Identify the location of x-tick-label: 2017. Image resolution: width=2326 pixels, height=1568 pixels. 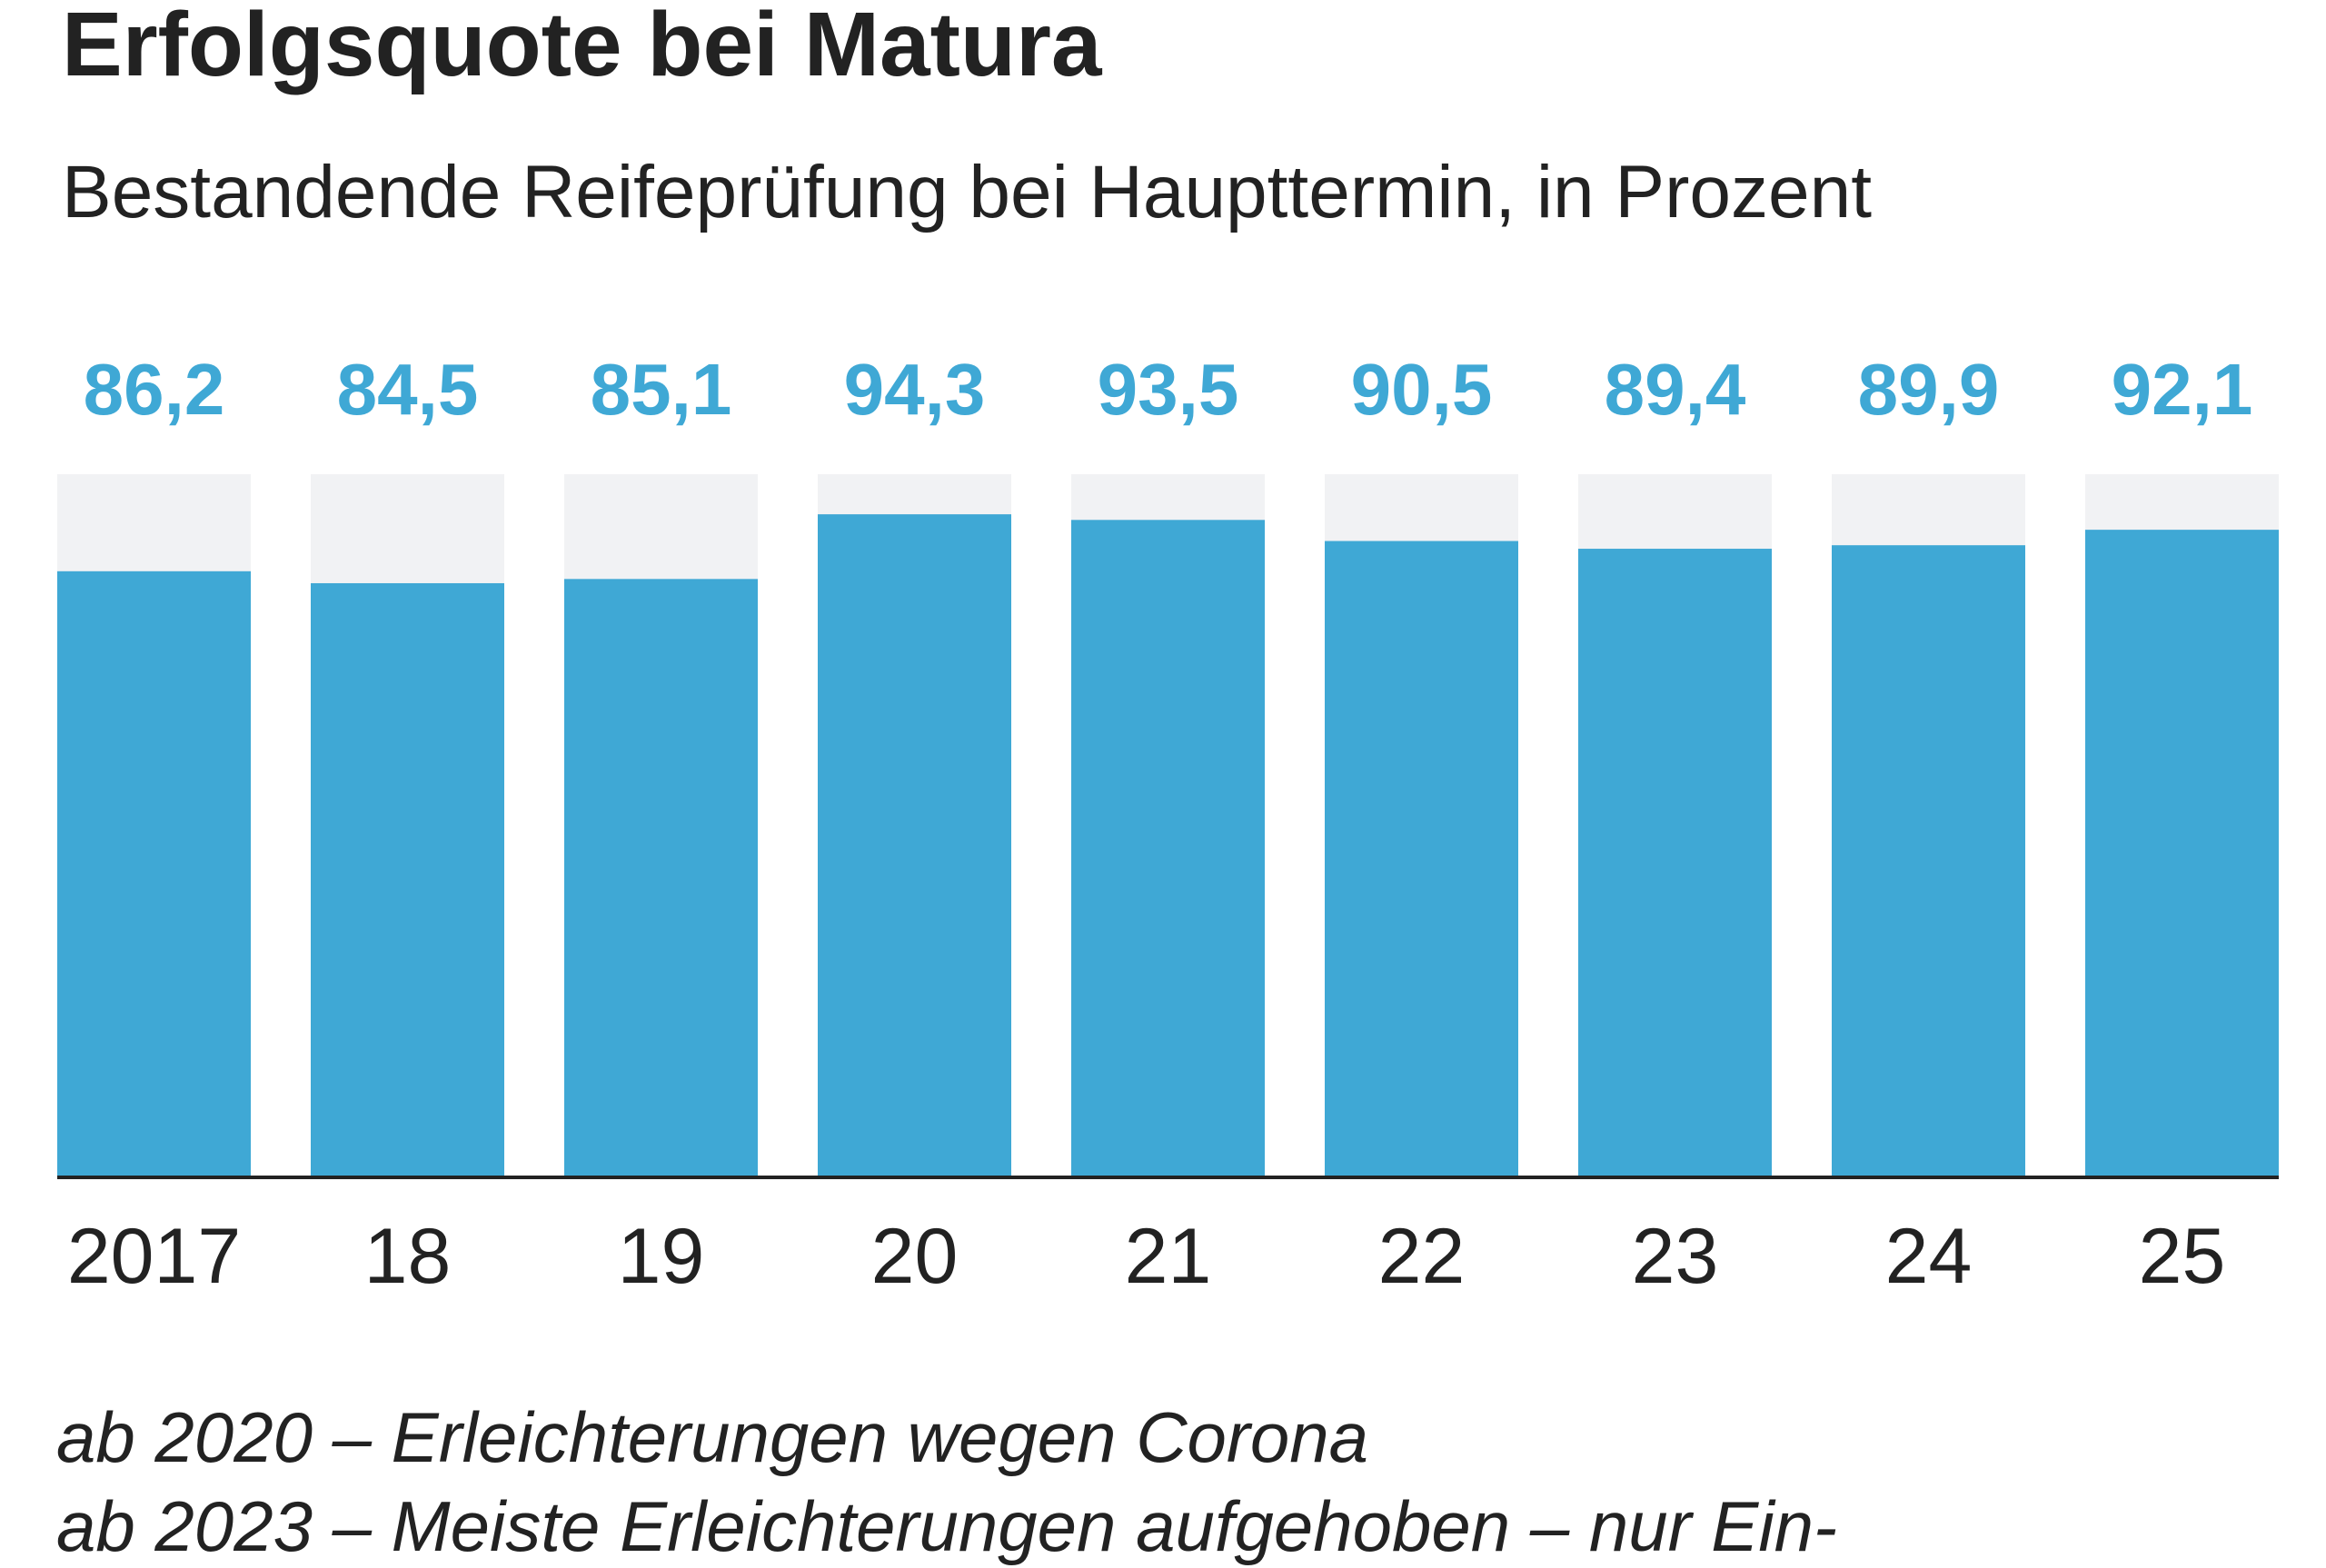
(154, 1256).